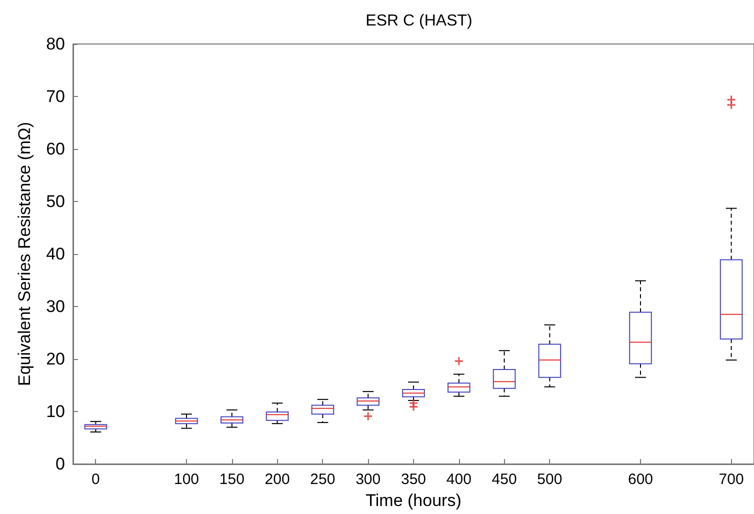  What do you see at coordinates (414, 500) in the screenshot?
I see `x-axis-title: Time (hours)` at bounding box center [414, 500].